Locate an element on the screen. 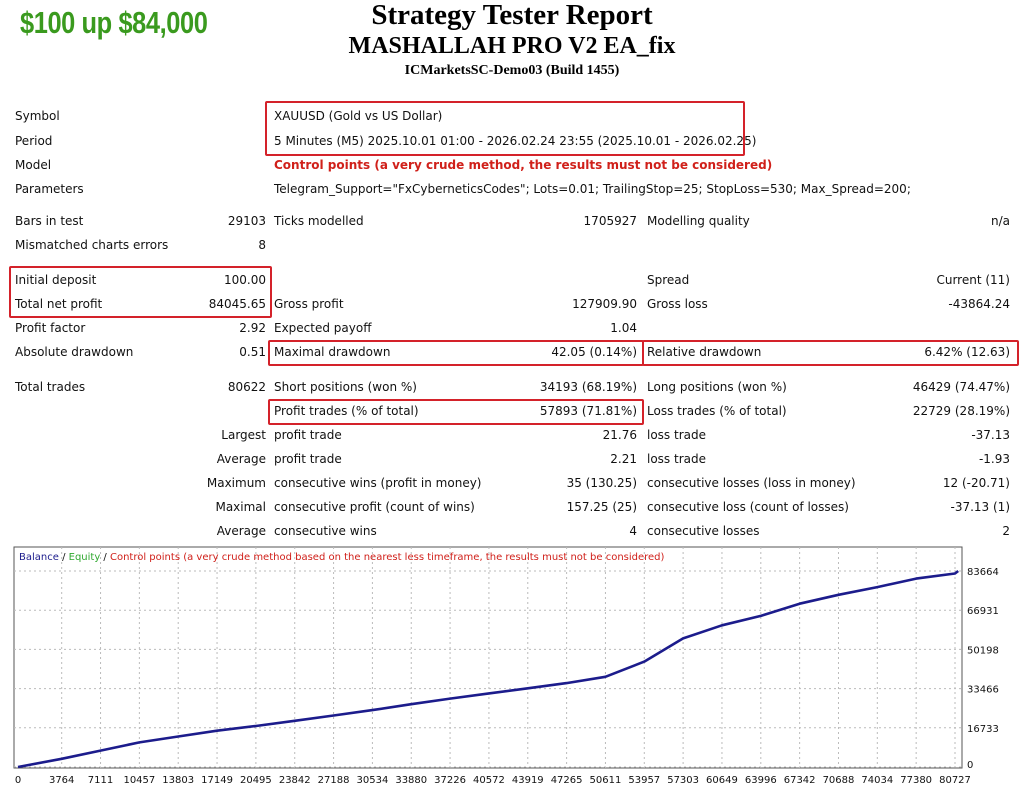 Image resolution: width=1024 pixels, height=785 pixels. x-tick-label: 74034 is located at coordinates (877, 780).